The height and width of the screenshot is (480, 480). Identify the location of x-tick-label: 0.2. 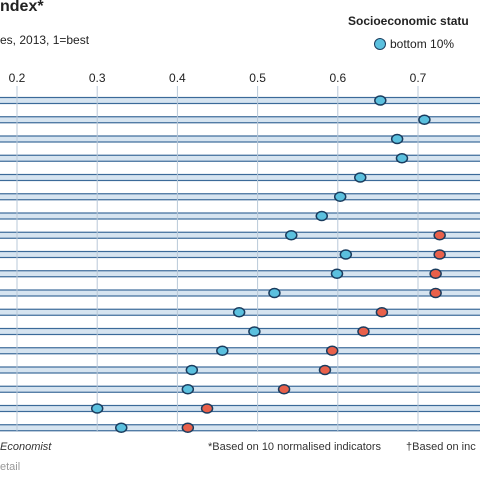
(17, 78).